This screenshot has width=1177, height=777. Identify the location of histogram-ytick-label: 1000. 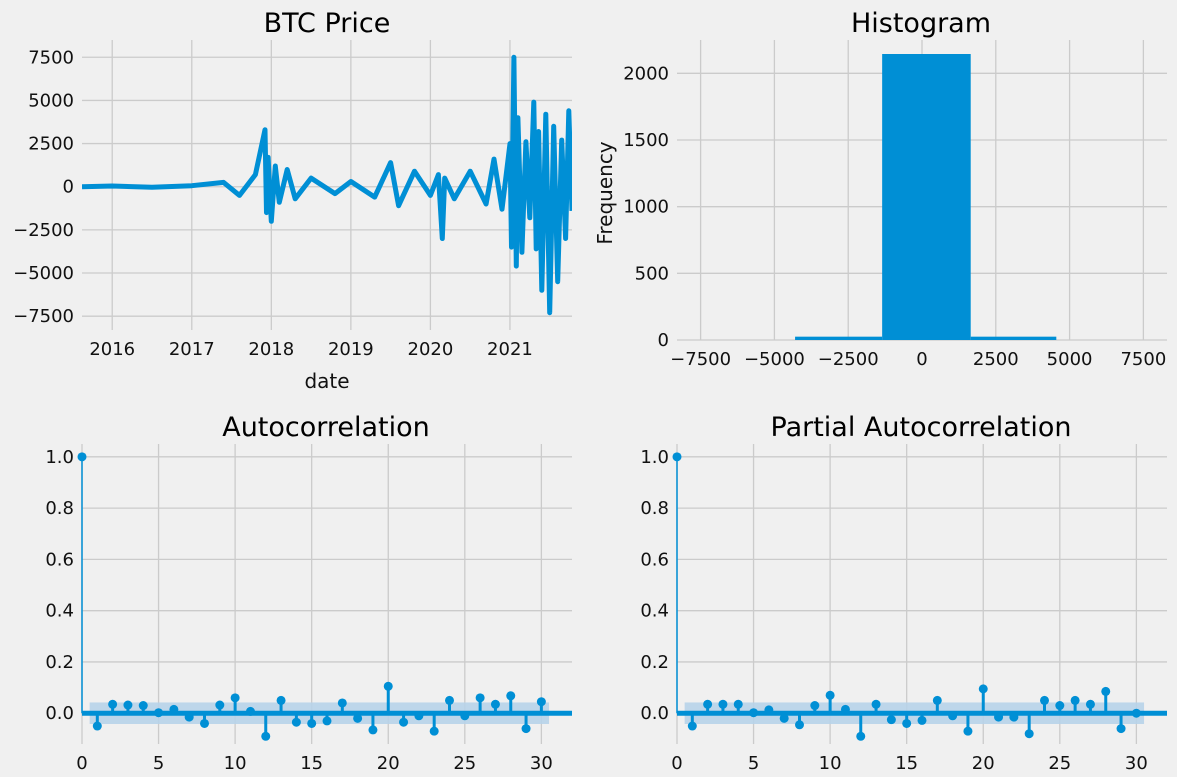
(646, 207).